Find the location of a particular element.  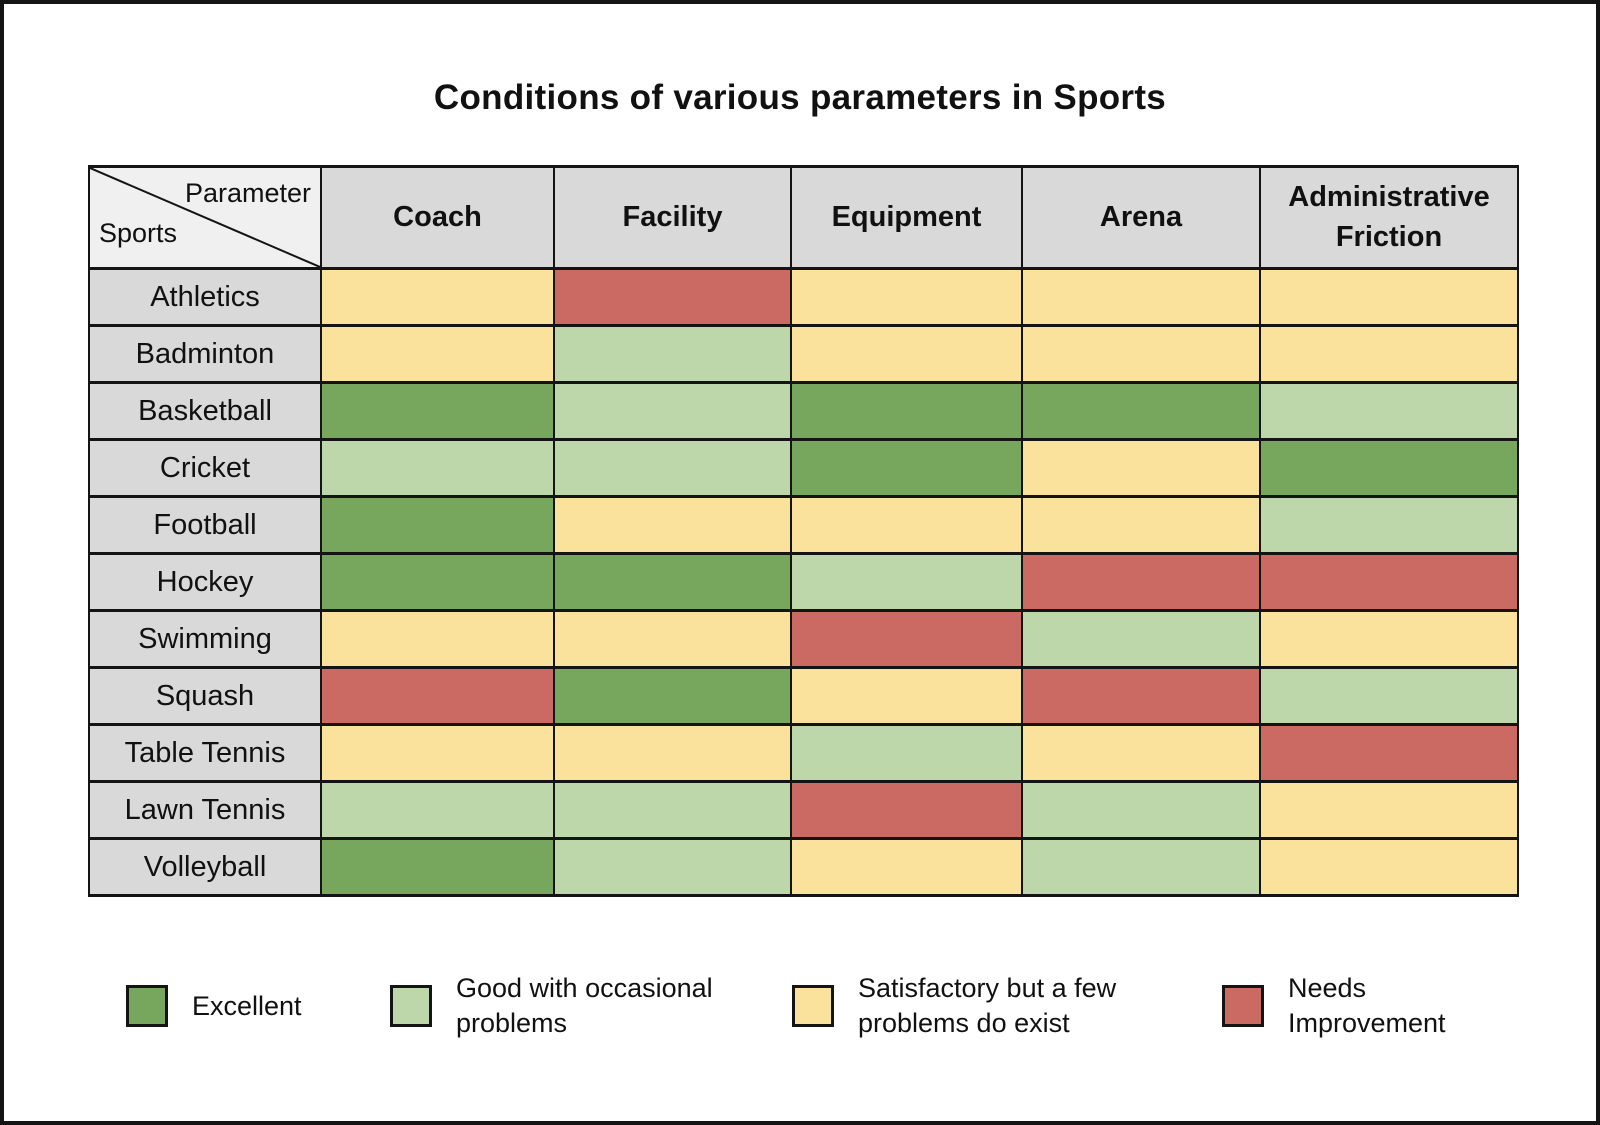

cell-athletics-facility is located at coordinates (672, 297).